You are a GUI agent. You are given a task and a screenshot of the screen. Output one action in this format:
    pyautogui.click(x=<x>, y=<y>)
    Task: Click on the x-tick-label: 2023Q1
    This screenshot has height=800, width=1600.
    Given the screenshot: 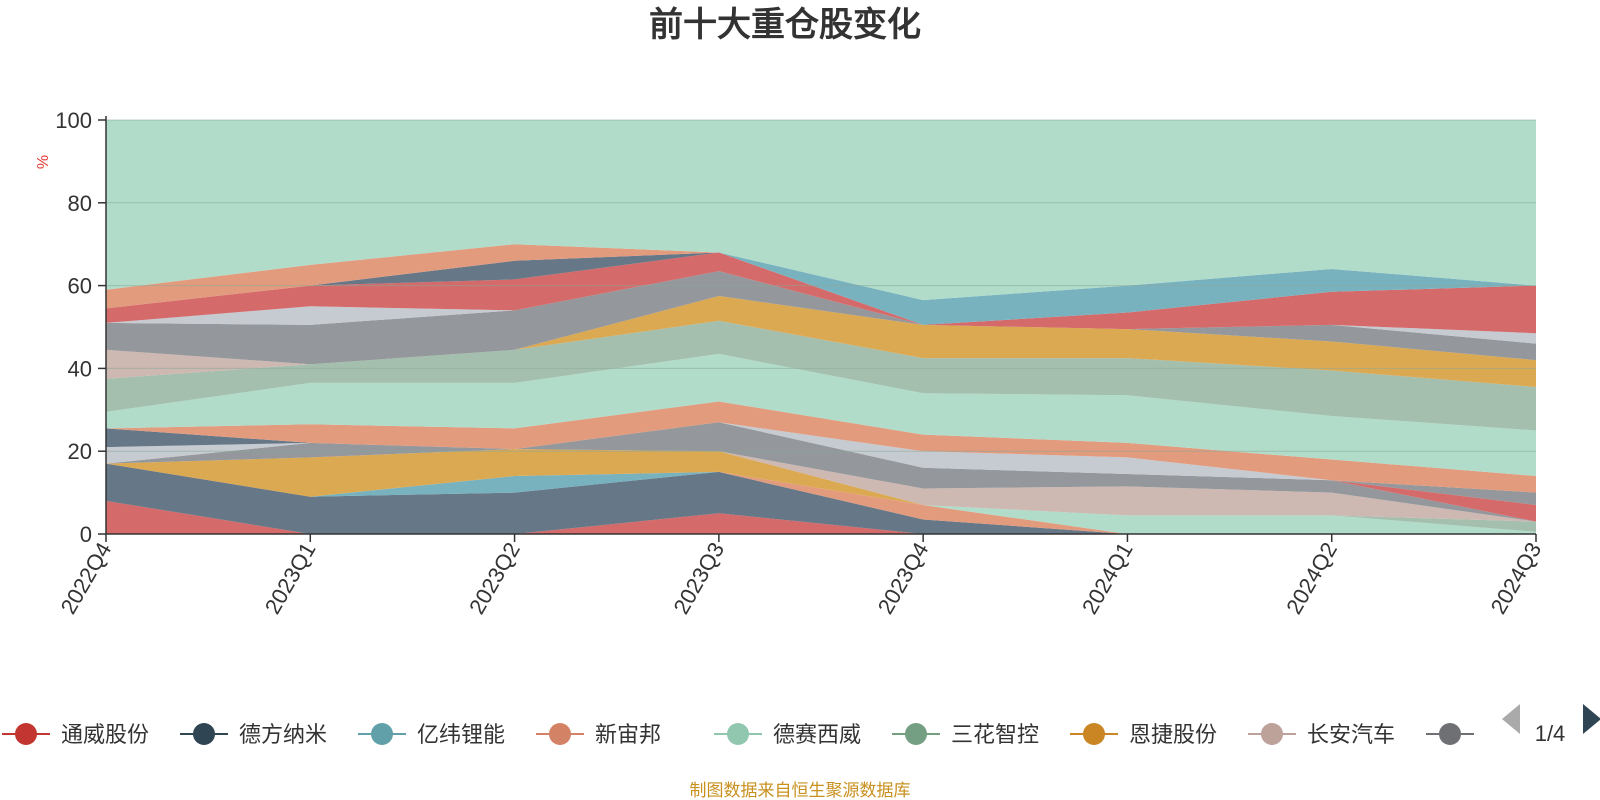 What is the action you would take?
    pyautogui.click(x=290, y=578)
    